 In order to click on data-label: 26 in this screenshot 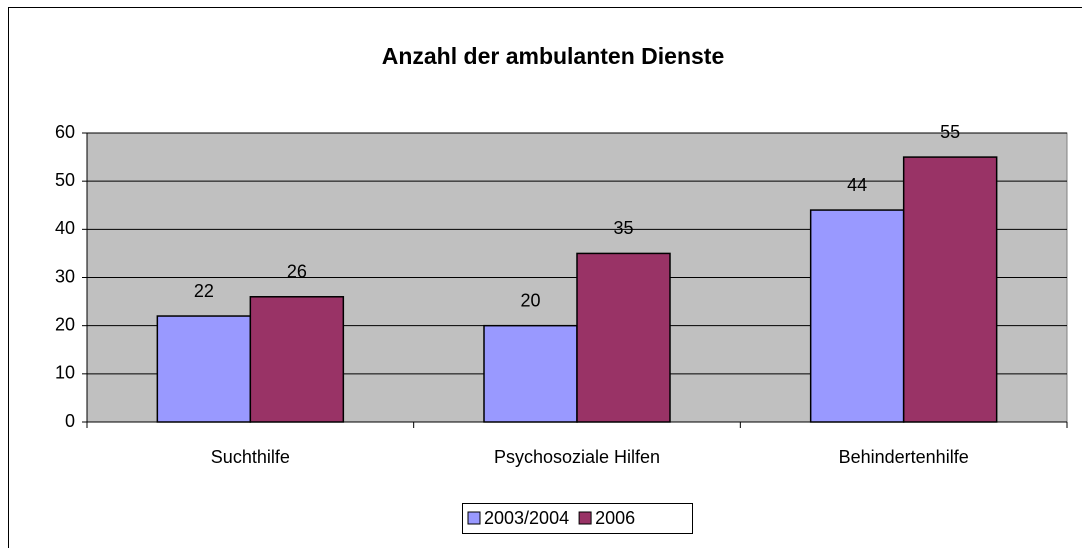, I will do `click(297, 272)`.